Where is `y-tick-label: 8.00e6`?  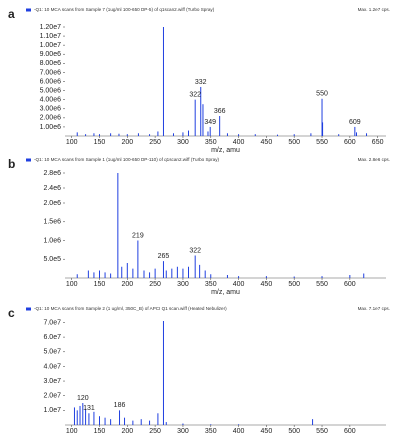 y-tick-label: 8.00e6 is located at coordinates (51, 63).